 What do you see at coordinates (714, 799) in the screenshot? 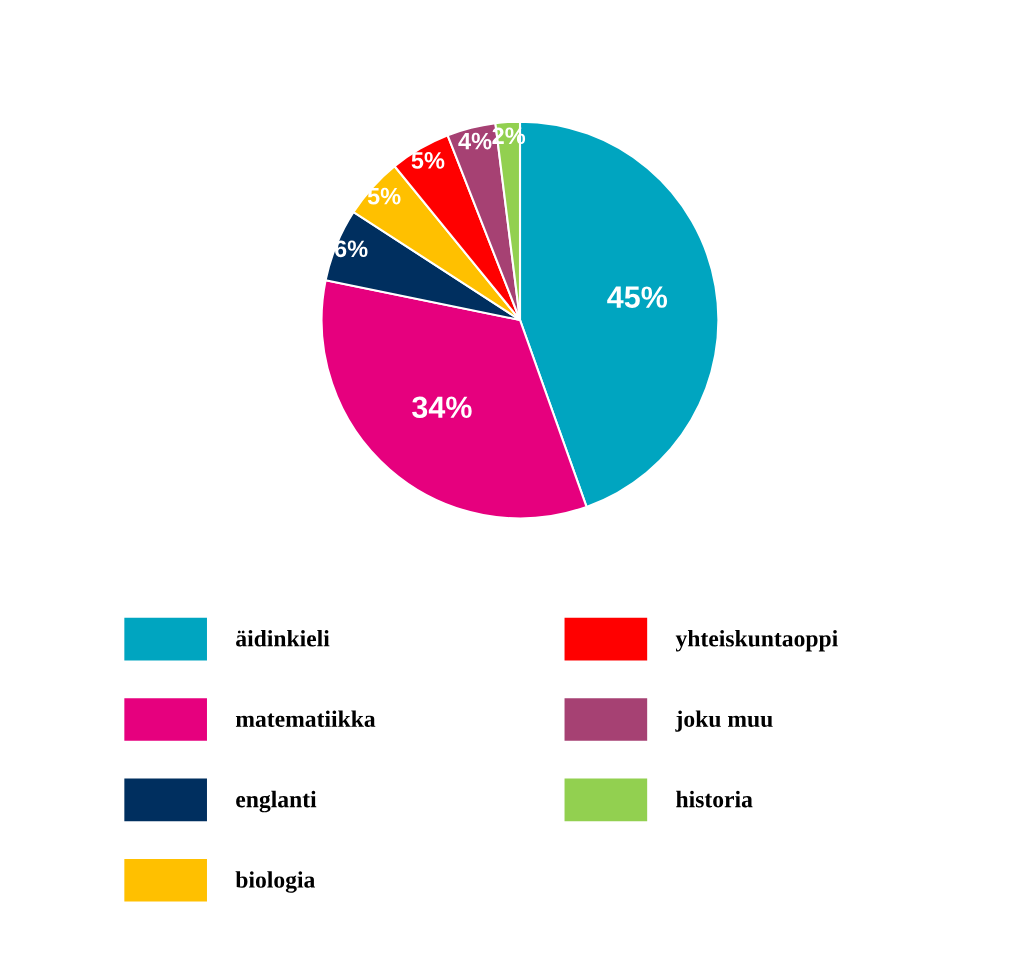
I see `legend-label: historia` at bounding box center [714, 799].